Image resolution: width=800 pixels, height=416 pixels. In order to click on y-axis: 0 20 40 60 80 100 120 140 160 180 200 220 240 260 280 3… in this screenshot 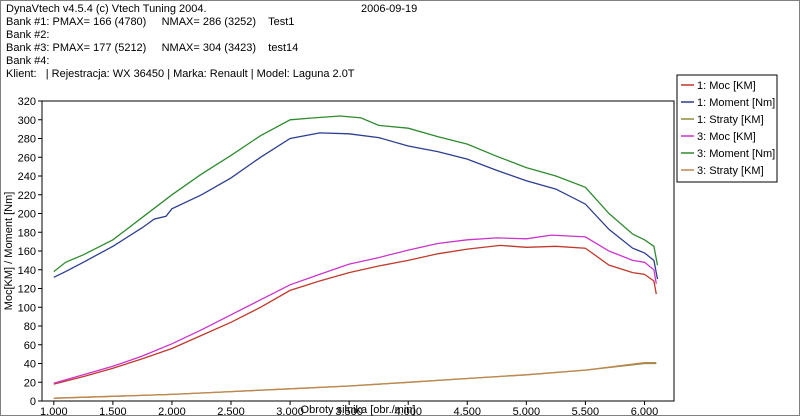, I will do `click(30, 252)`.